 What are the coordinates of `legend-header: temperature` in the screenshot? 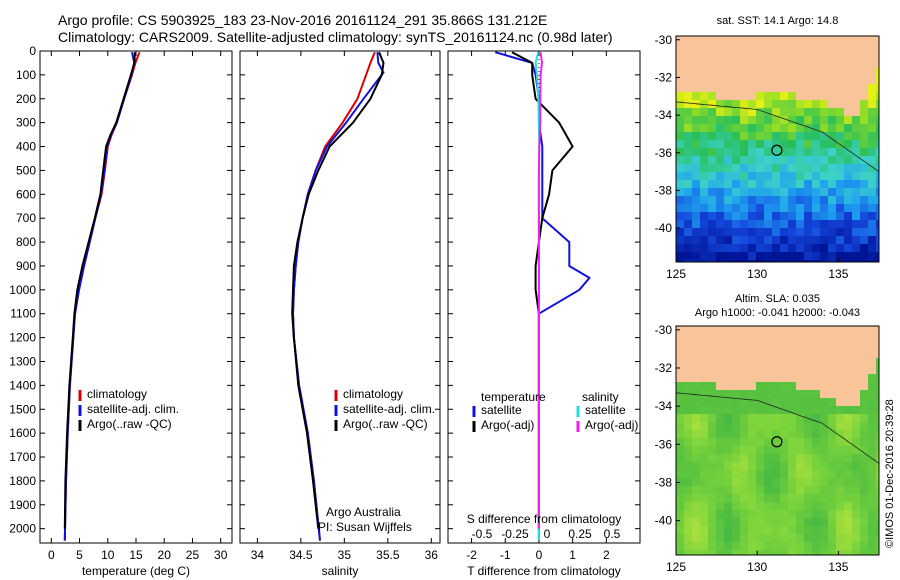 It's located at (513, 397).